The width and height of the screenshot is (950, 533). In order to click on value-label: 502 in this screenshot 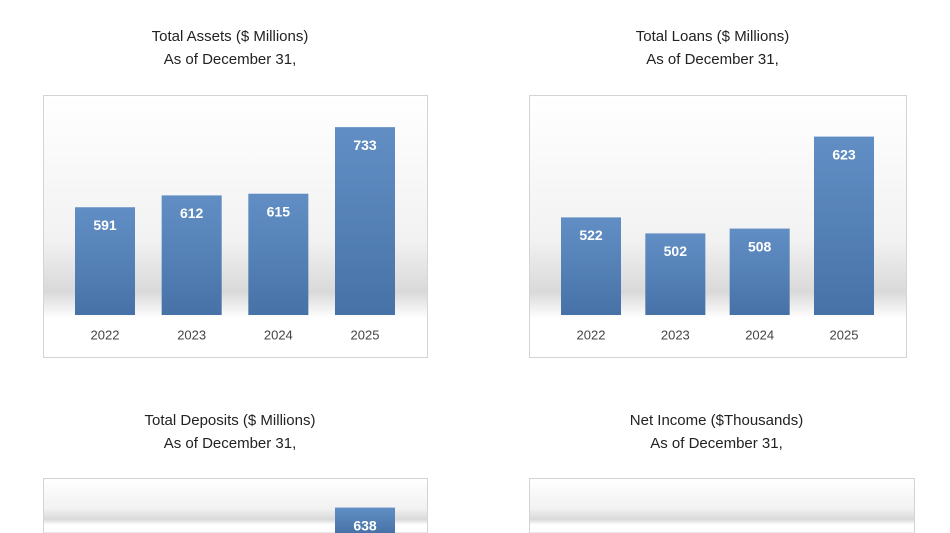, I will do `click(676, 251)`.